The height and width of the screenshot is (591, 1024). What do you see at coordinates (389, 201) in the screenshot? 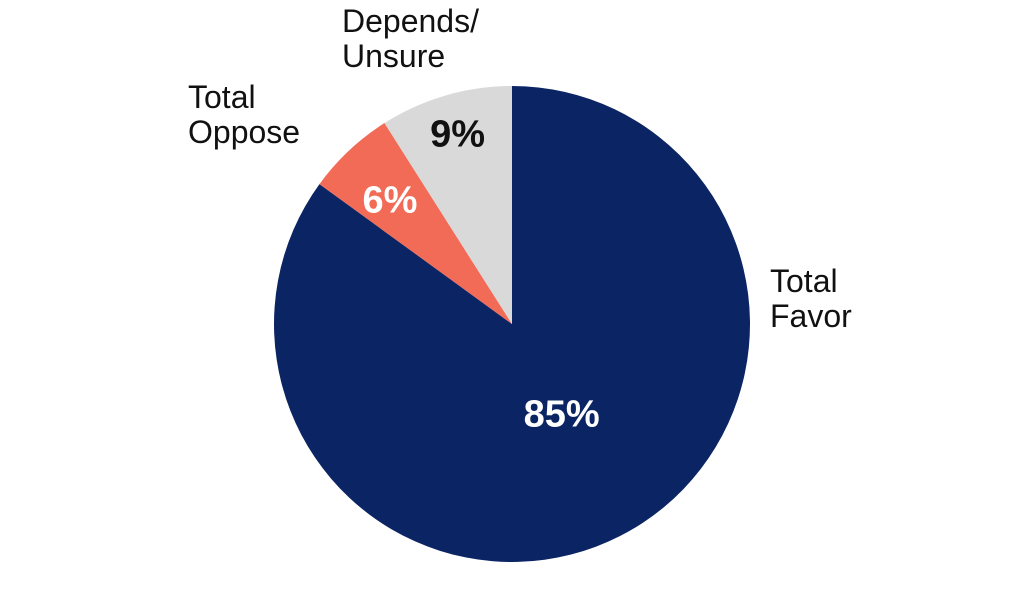
I see `pie-value-label: 6%` at bounding box center [389, 201].